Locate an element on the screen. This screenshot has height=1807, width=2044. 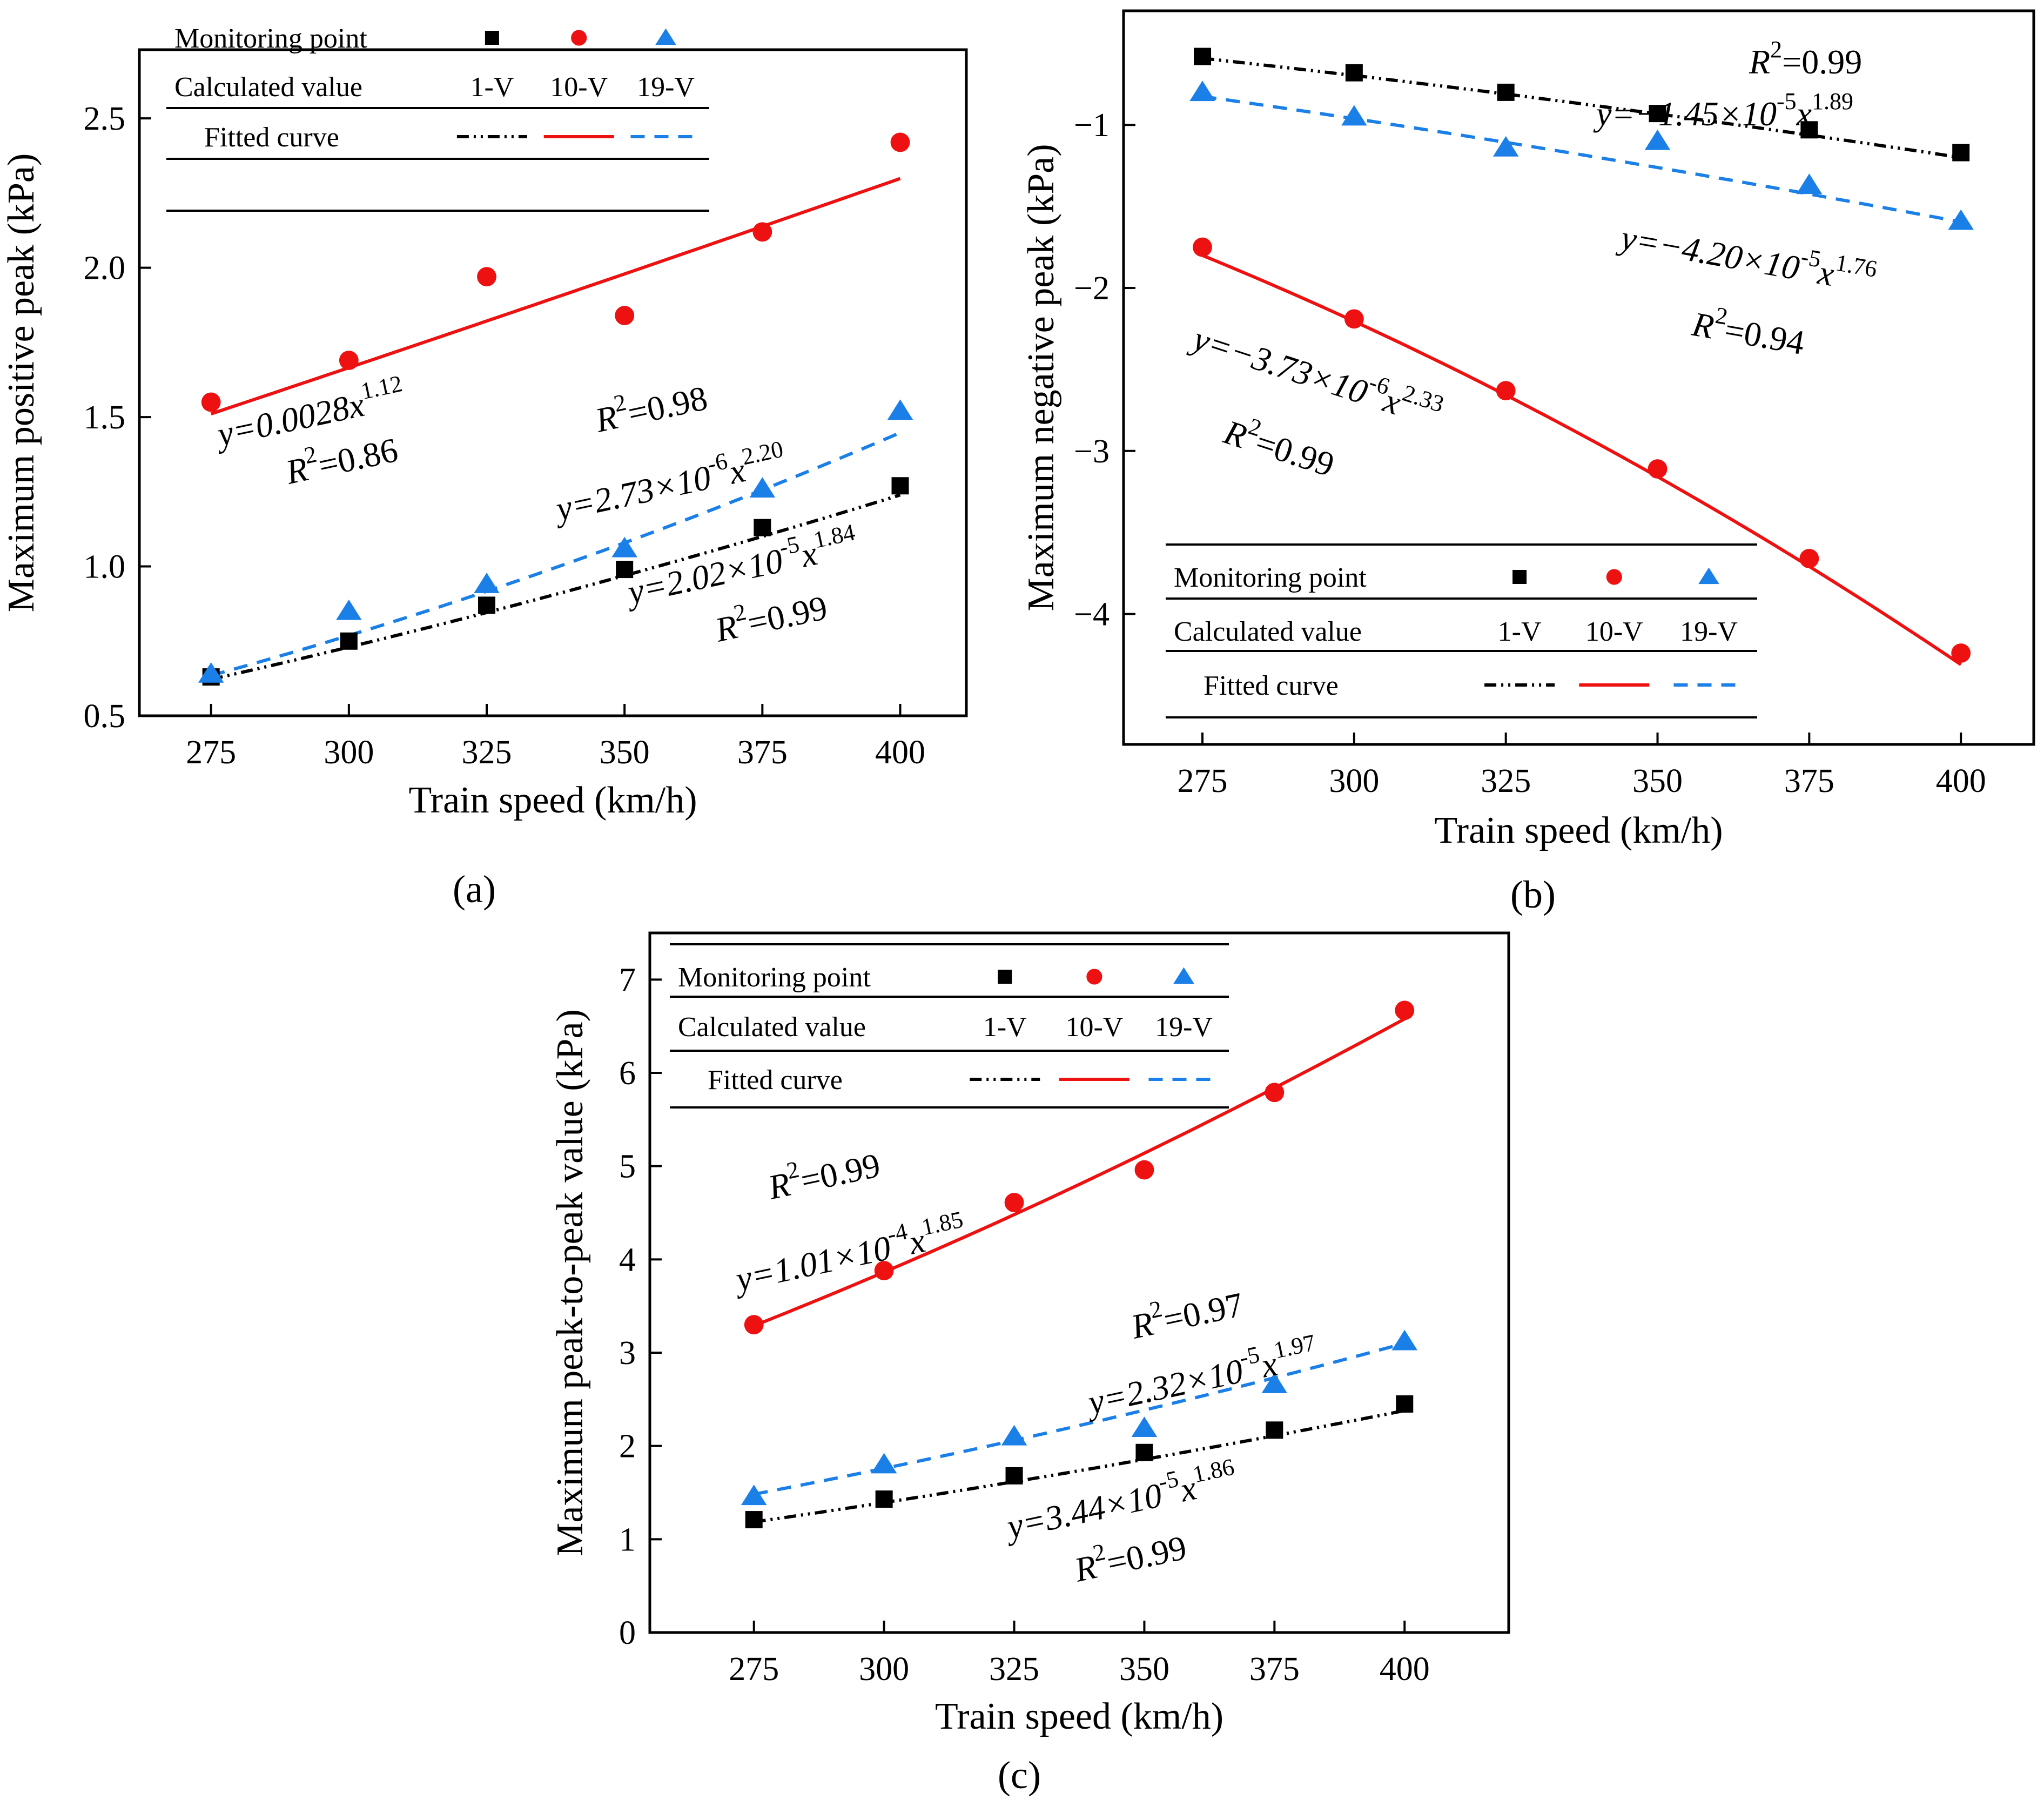
y-axis-title: Maximum negative peak (kPa) is located at coordinates (1041, 377).